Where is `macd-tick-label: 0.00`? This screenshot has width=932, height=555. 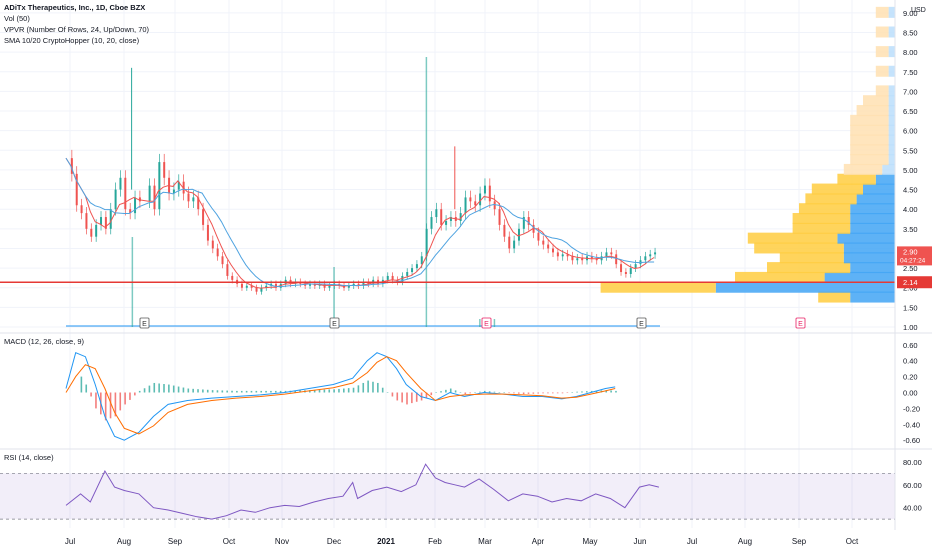
macd-tick-label: 0.00 is located at coordinates (910, 393).